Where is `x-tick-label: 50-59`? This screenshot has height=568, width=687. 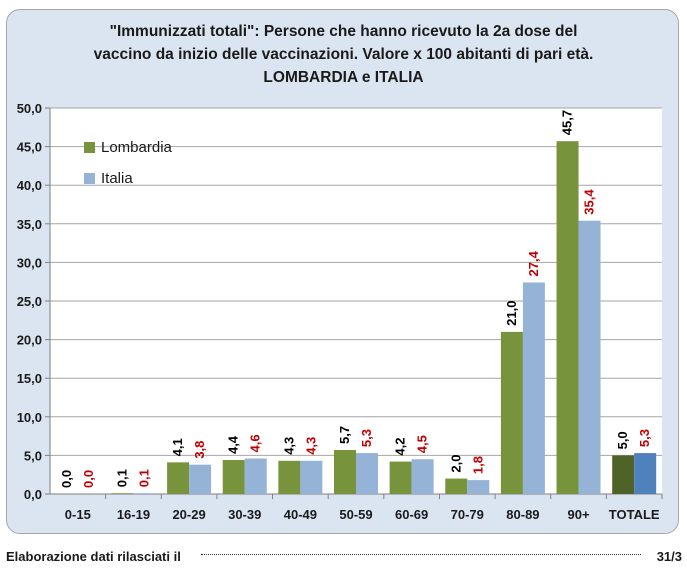 x-tick-label: 50-59 is located at coordinates (355, 514).